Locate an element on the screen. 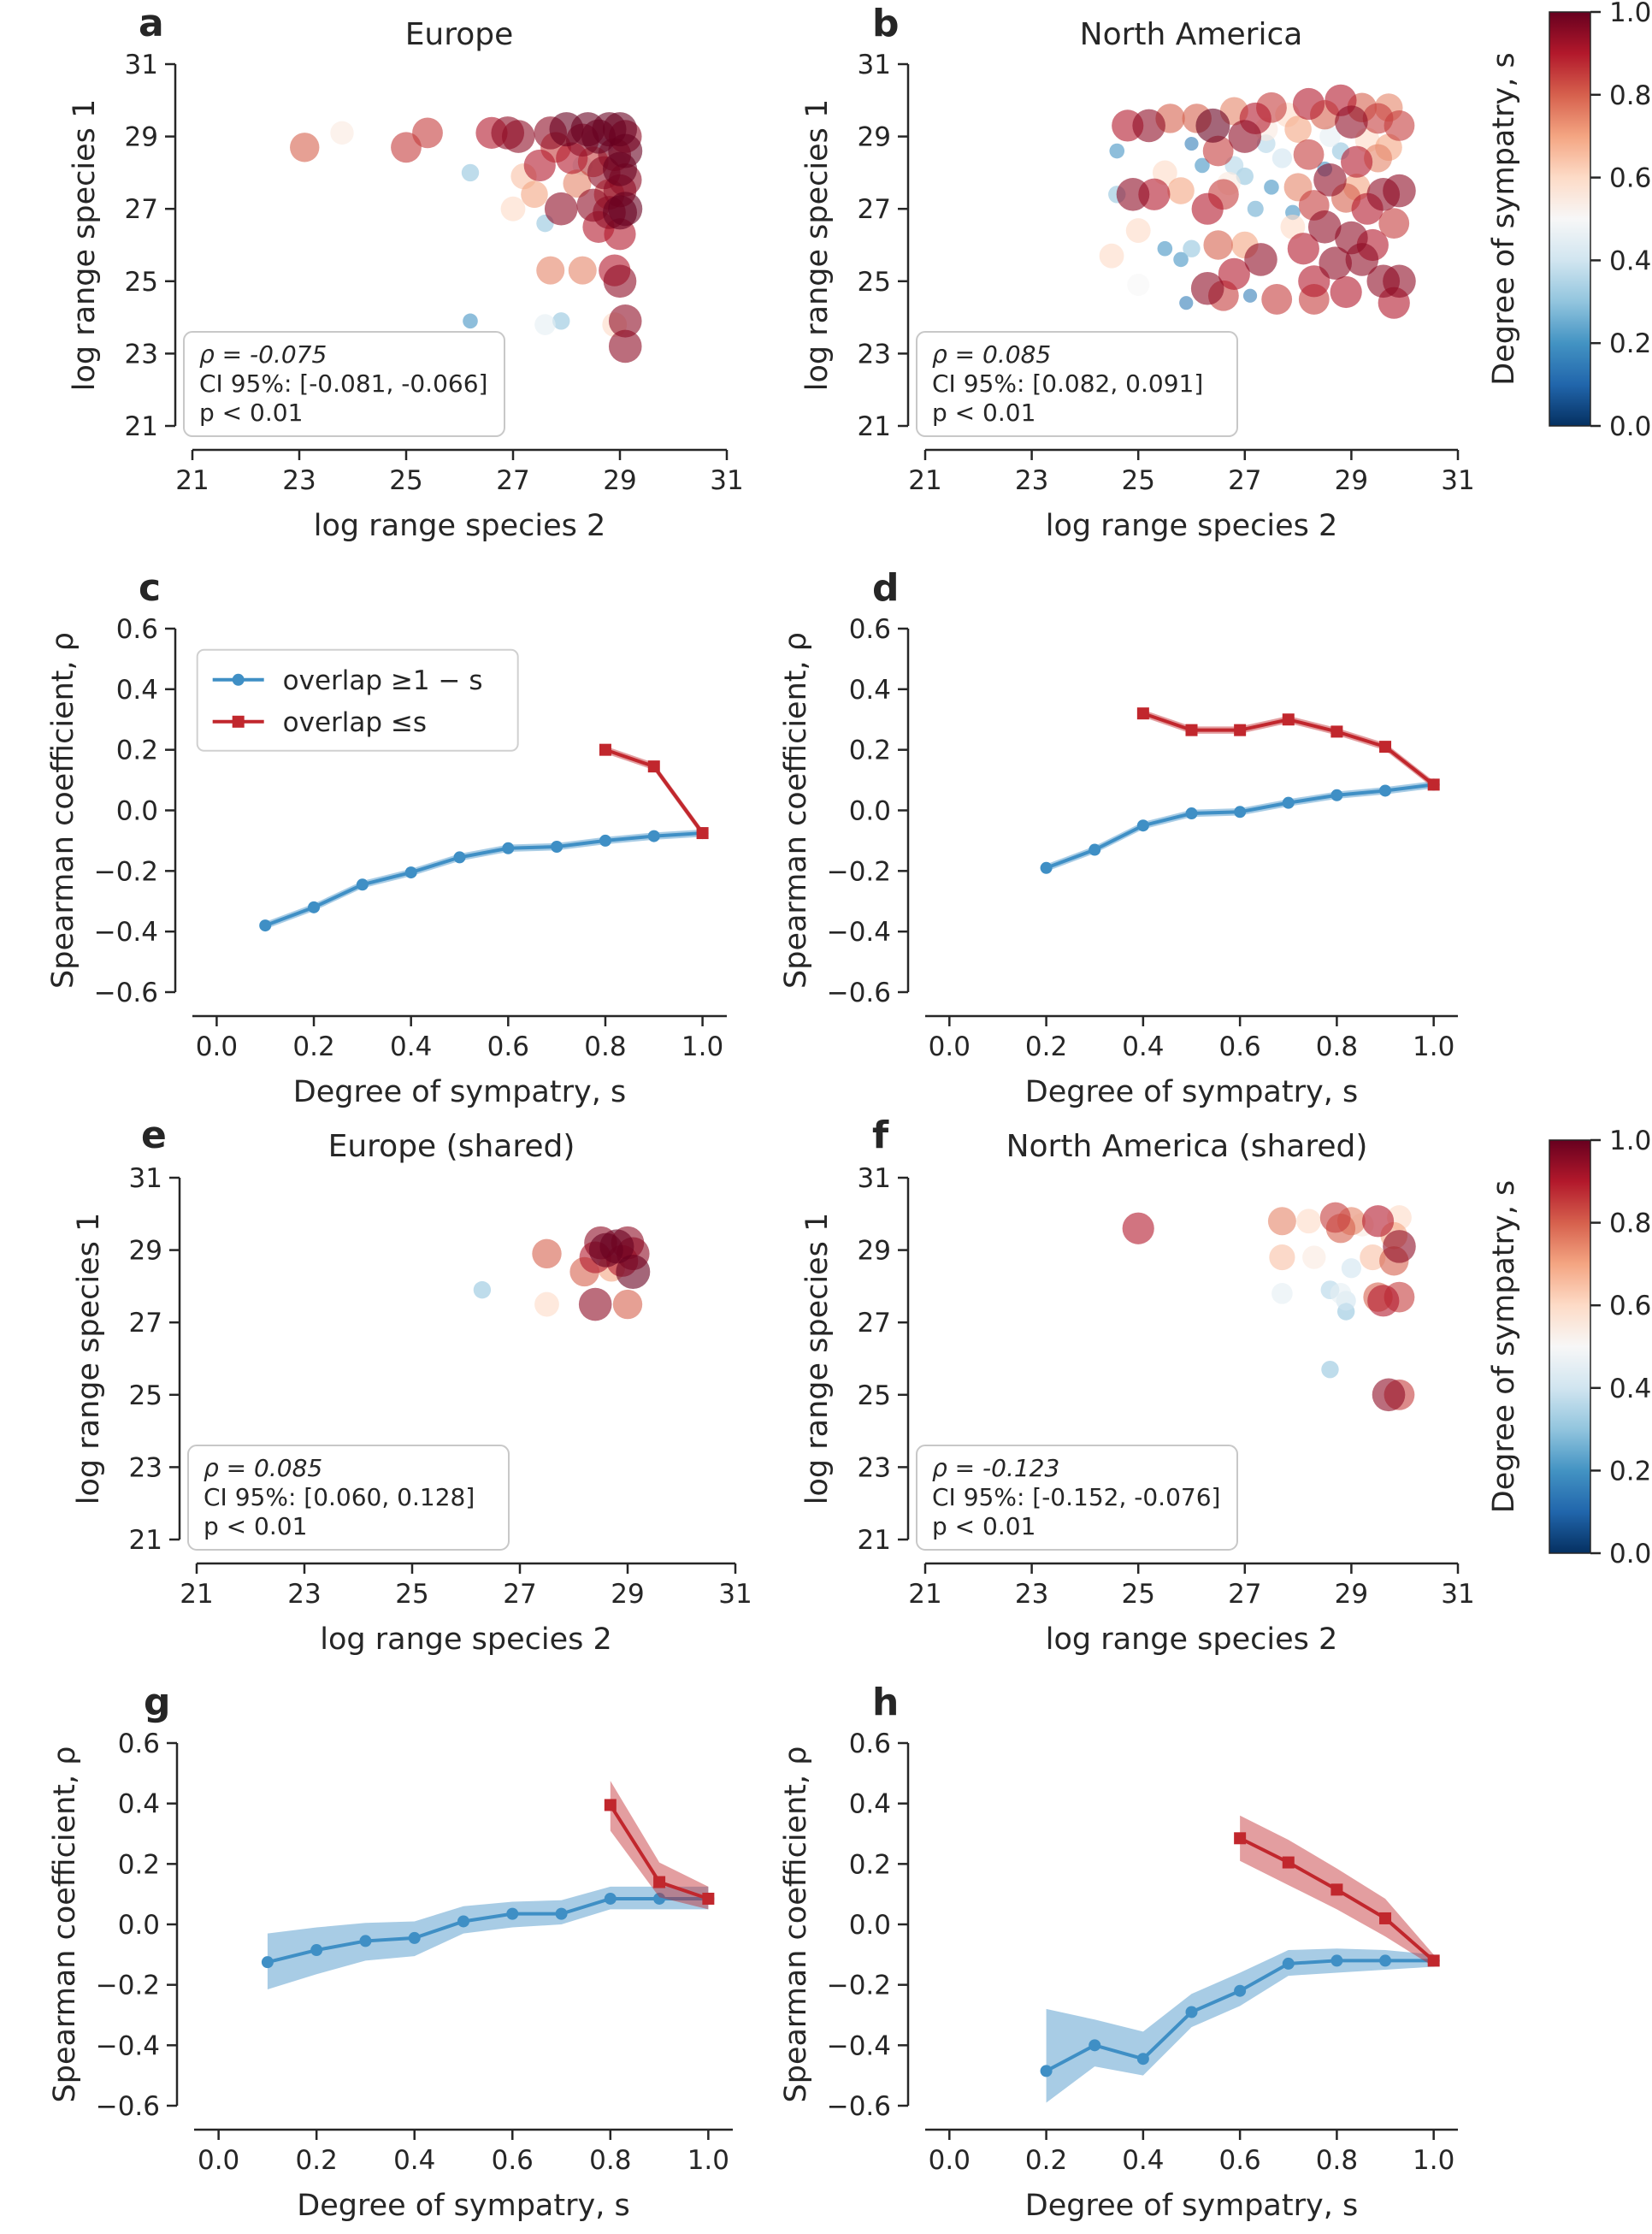  y-tick-label: −0.6 is located at coordinates (126, 993).